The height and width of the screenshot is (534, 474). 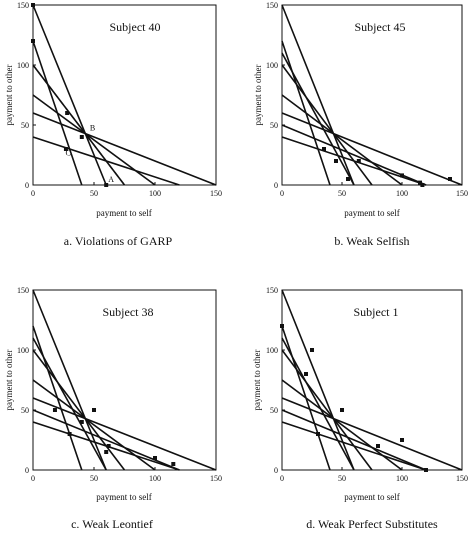 What do you see at coordinates (372, 213) in the screenshot?
I see `panel-b-xlabel: payment to self` at bounding box center [372, 213].